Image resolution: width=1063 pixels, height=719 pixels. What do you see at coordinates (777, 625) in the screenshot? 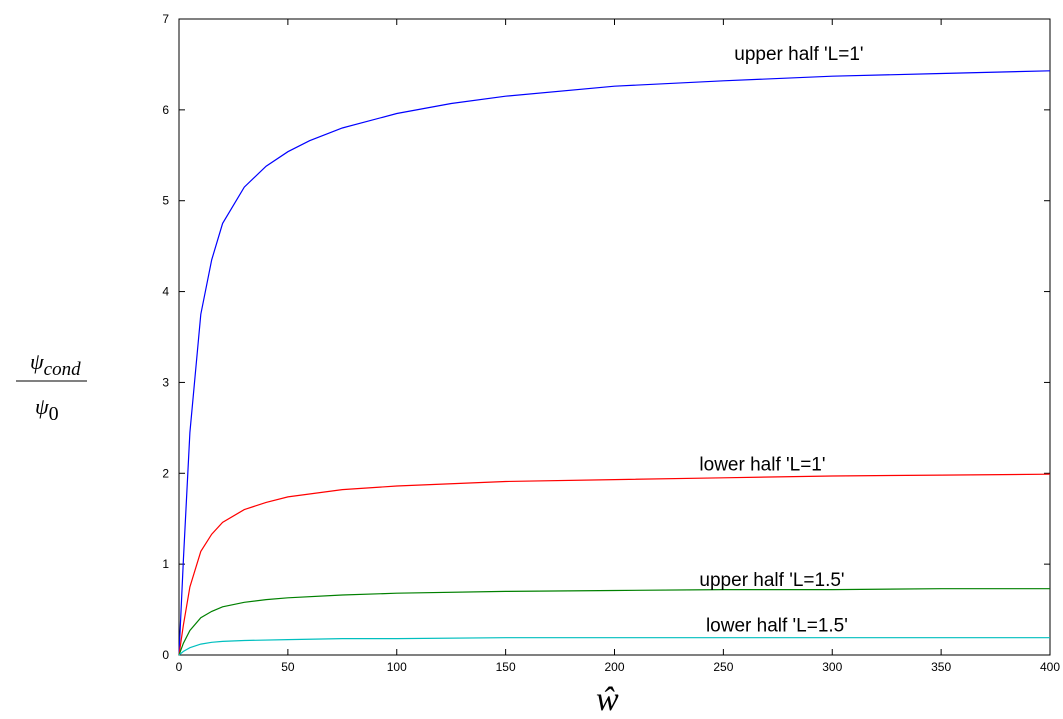
I see `annotation-3: lower half 'L=1.5'` at bounding box center [777, 625].